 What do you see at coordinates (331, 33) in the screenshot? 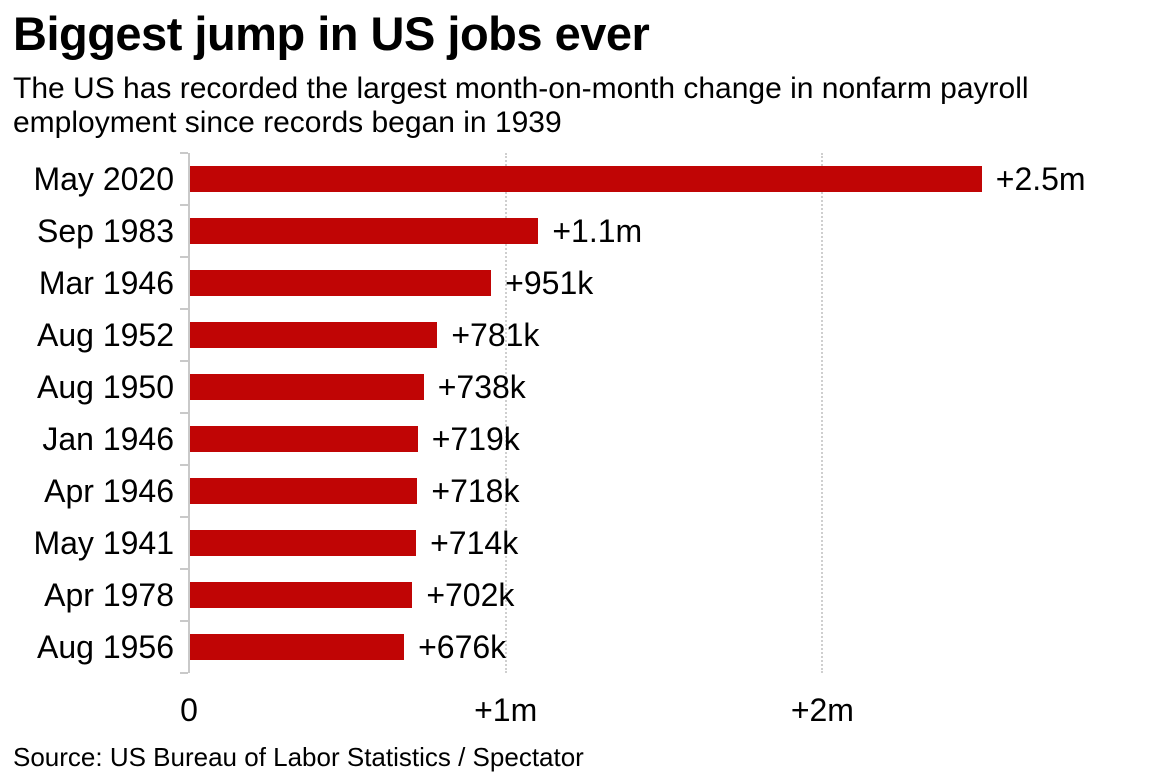
I see `chart-title: Biggest jump in US jobs ever` at bounding box center [331, 33].